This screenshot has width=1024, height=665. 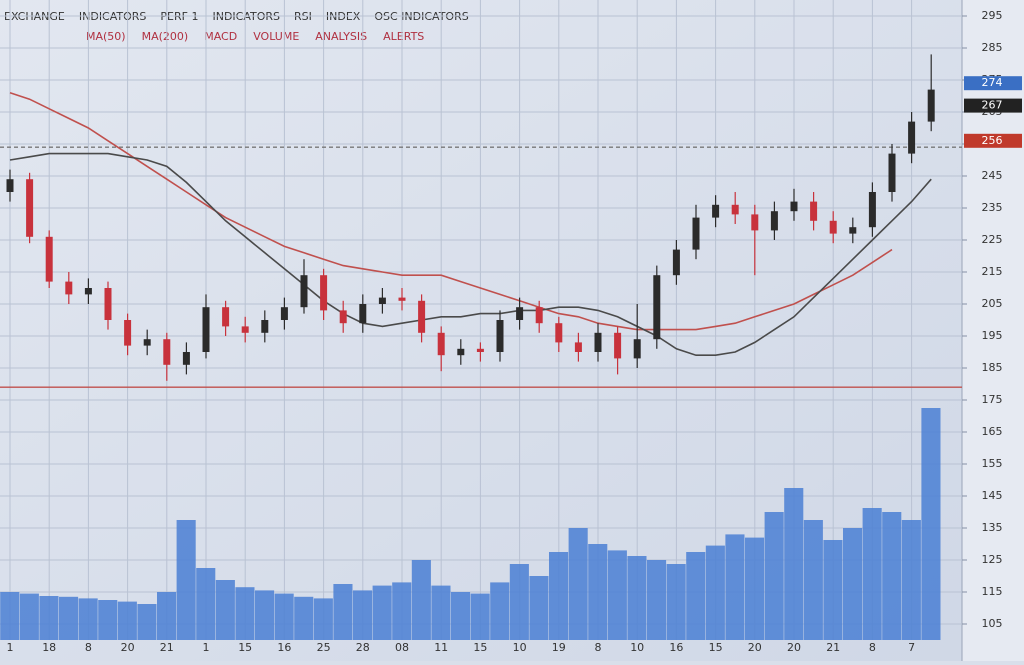 What do you see at coordinates (206, 647) in the screenshot?
I see `x-tick-label: 1` at bounding box center [206, 647].